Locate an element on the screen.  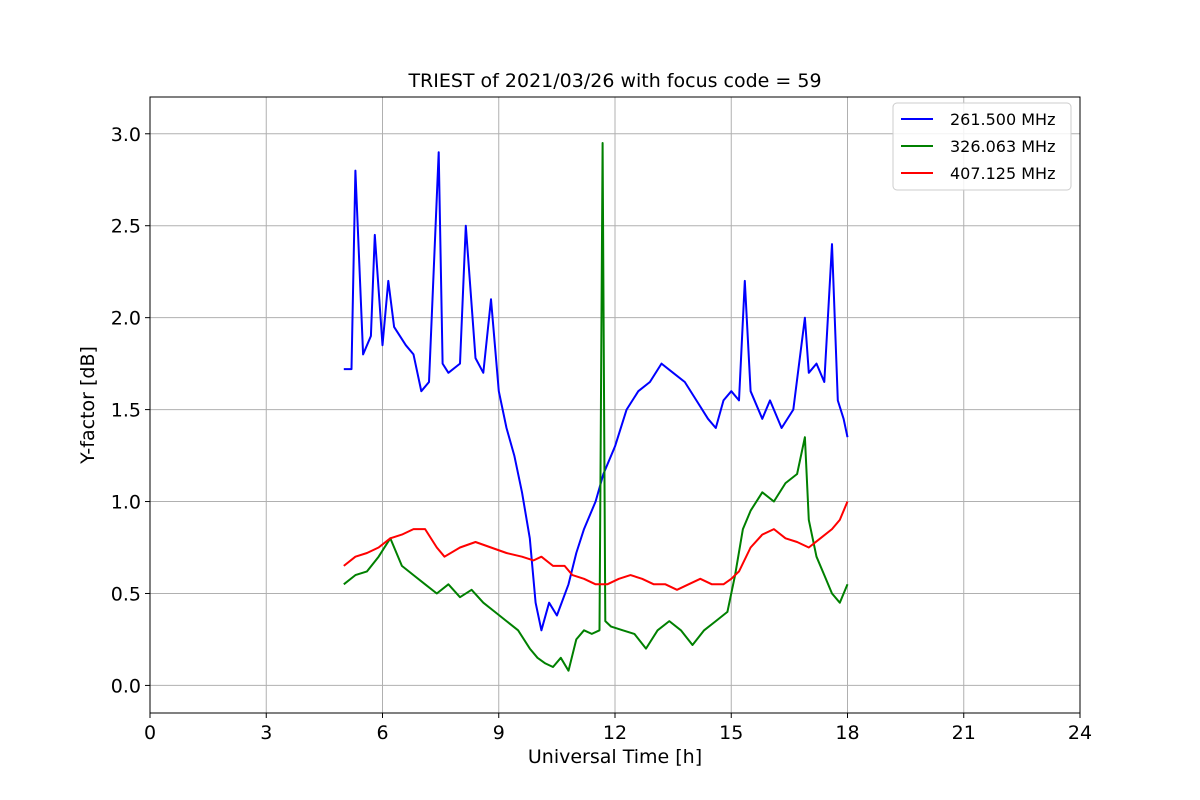
x-tick-label: 21 is located at coordinates (964, 733).